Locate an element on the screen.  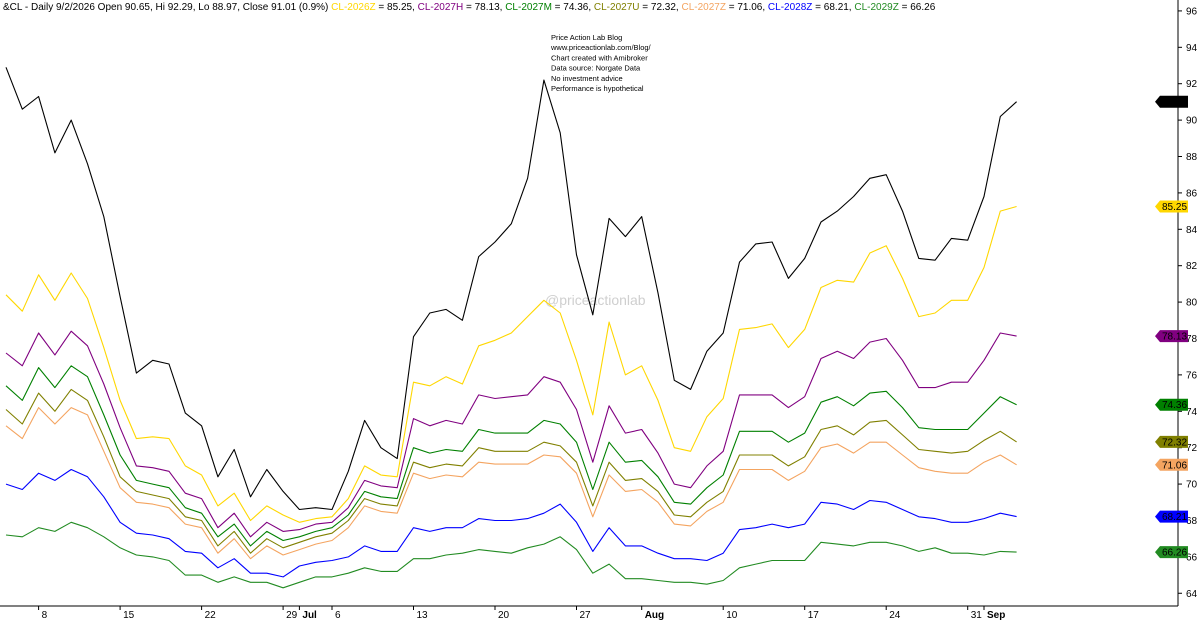
legend-series-name: CL-2026Z is located at coordinates (353, 7).